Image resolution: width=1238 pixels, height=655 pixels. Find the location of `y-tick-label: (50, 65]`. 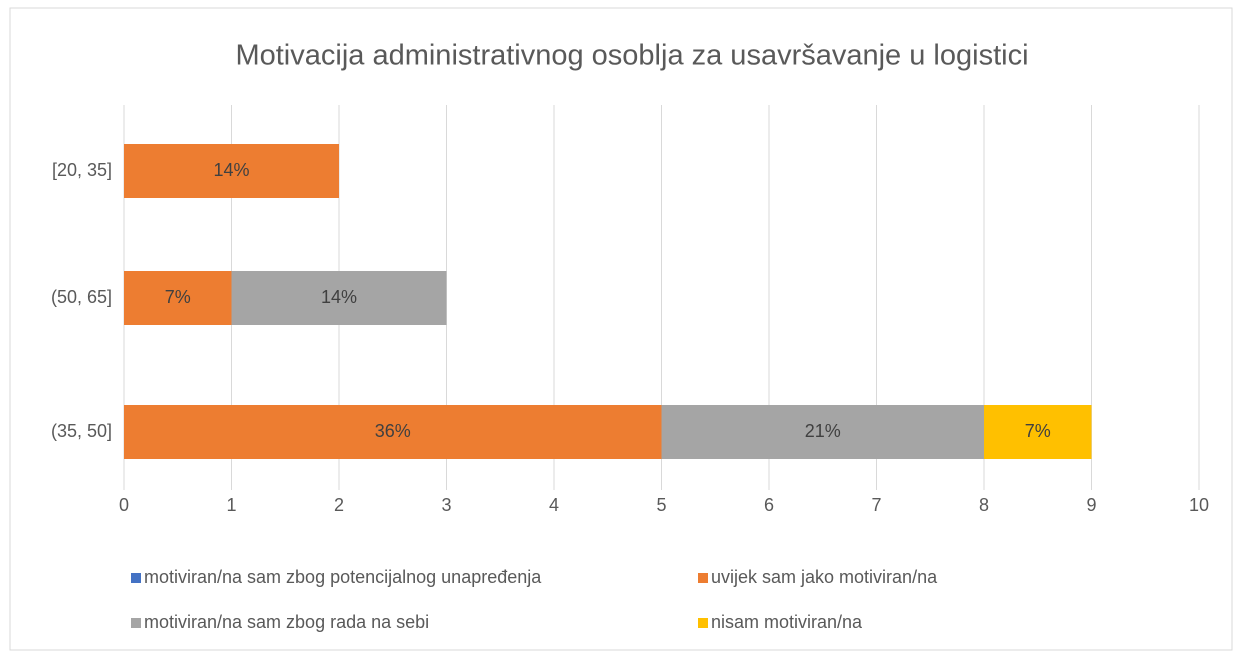

y-tick-label: (50, 65] is located at coordinates (81, 297).